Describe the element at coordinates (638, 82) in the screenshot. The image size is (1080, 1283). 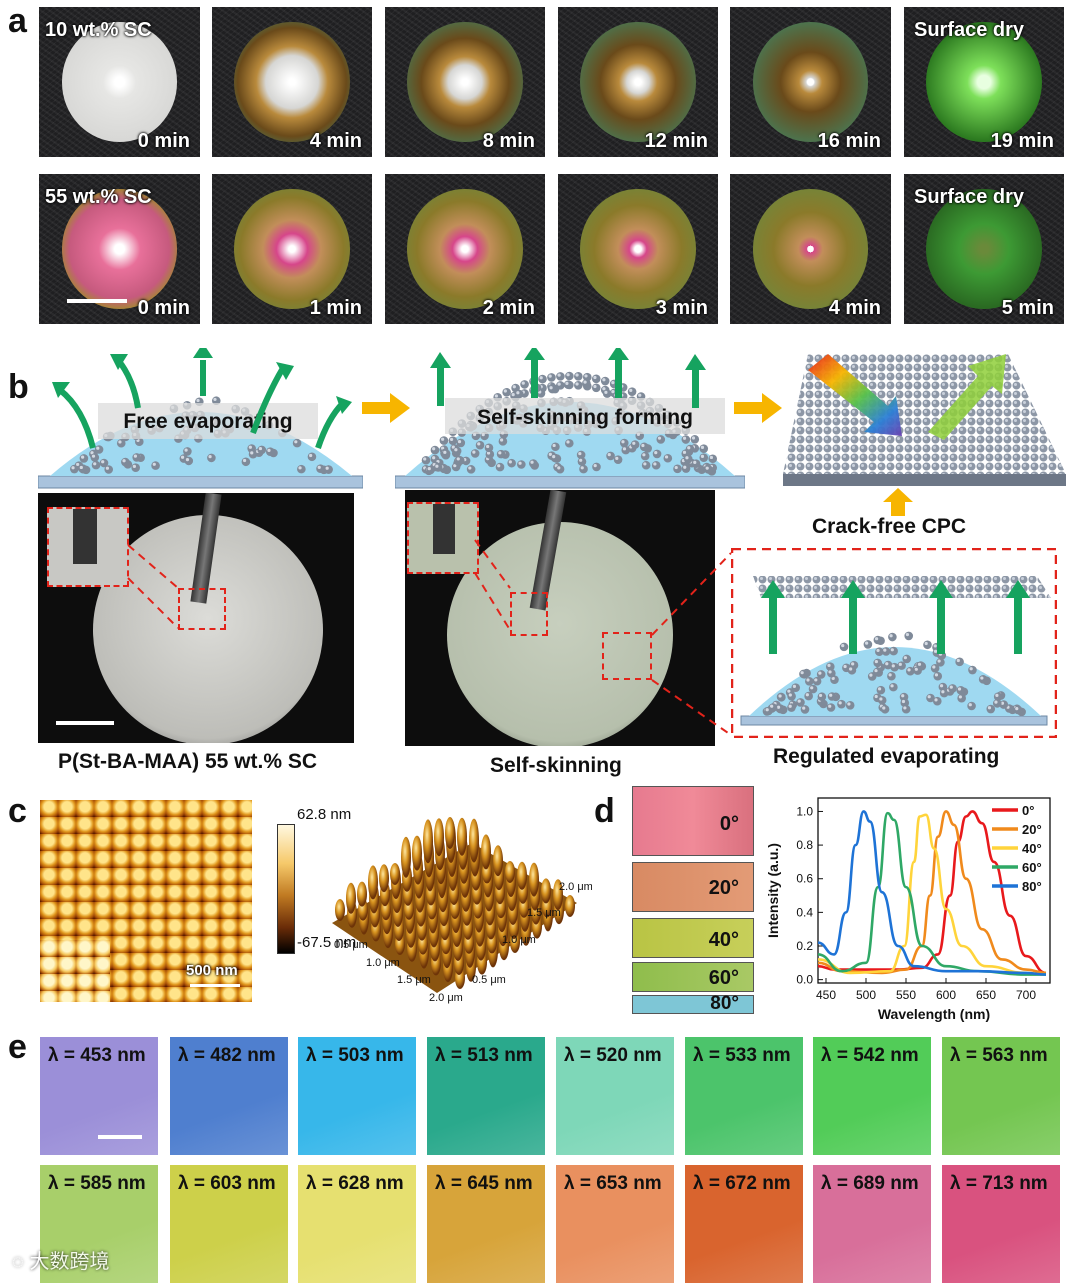
I see `droplet-photo: 12 min` at that location.